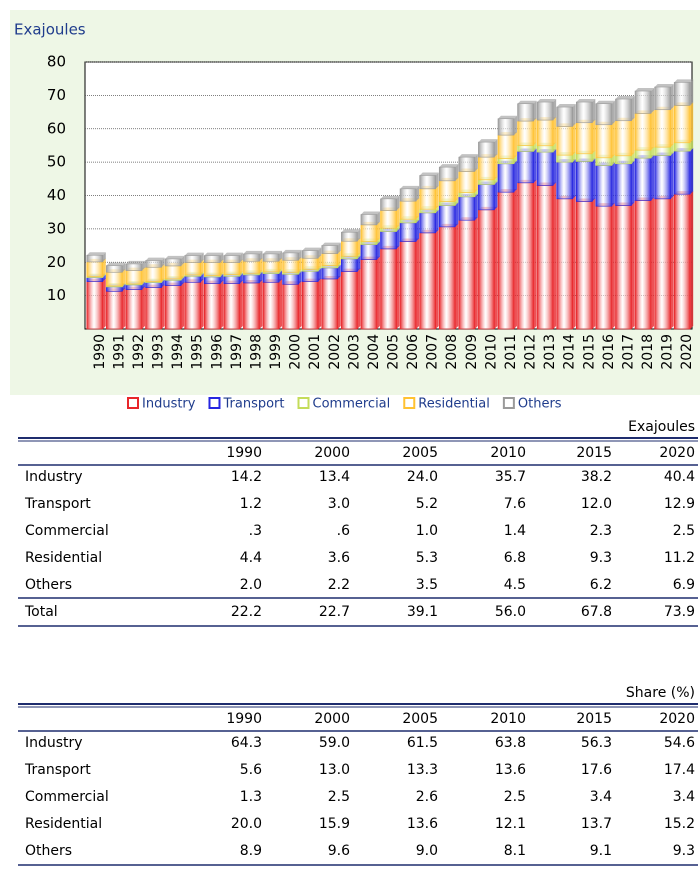  What do you see at coordinates (628, 352) in the screenshot?
I see `x-tick-label: 2017` at bounding box center [628, 352].